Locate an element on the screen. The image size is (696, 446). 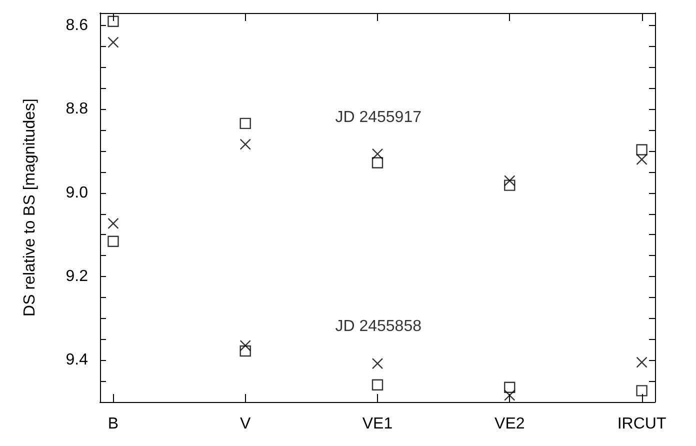
y-tick-label: 8.6 is located at coordinates (77, 25).